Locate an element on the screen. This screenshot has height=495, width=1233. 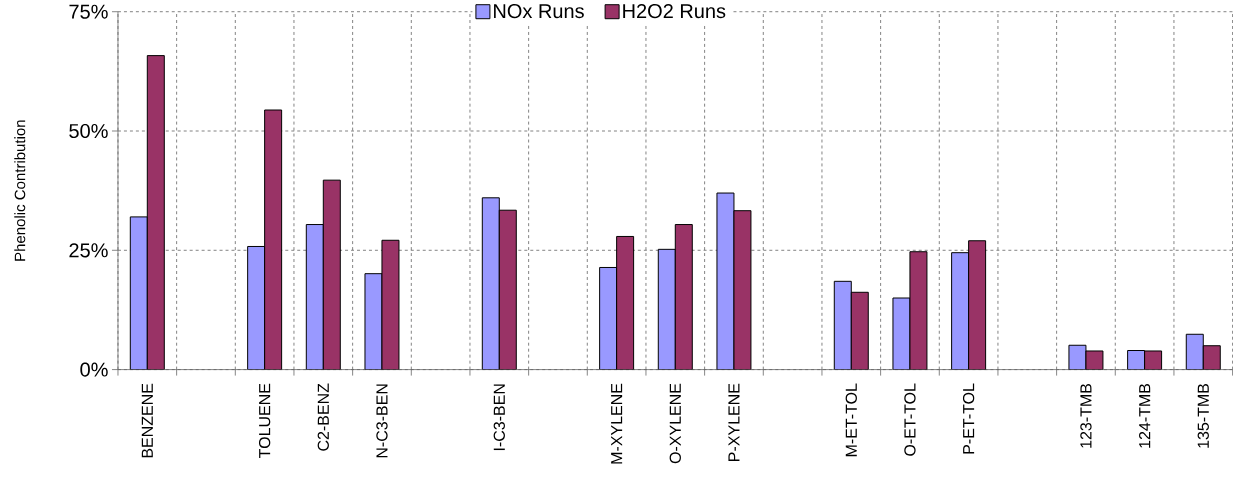
x-tick-label: 123-TMB is located at coordinates (1086, 416).